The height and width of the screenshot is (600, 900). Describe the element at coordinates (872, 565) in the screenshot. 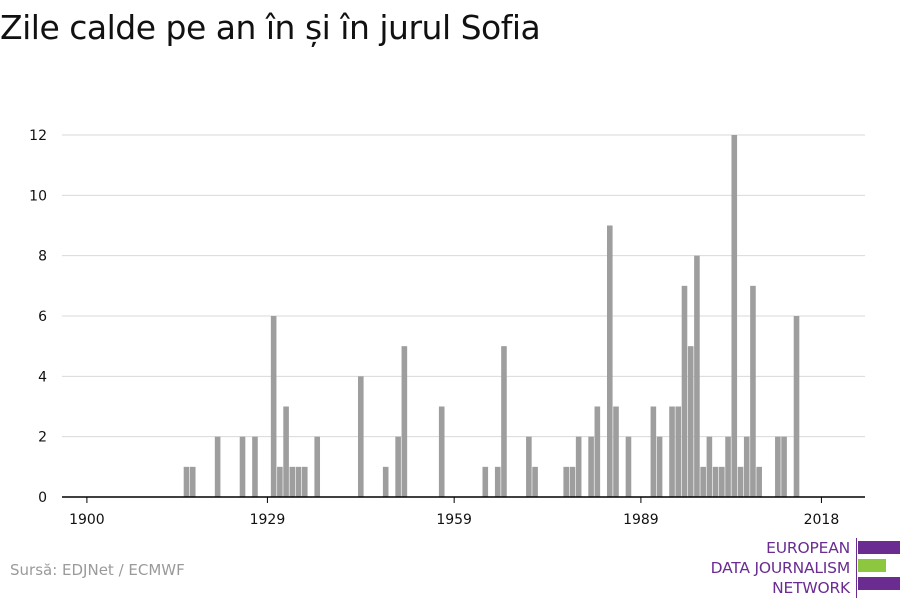

I see `logo-bar-middle` at that location.